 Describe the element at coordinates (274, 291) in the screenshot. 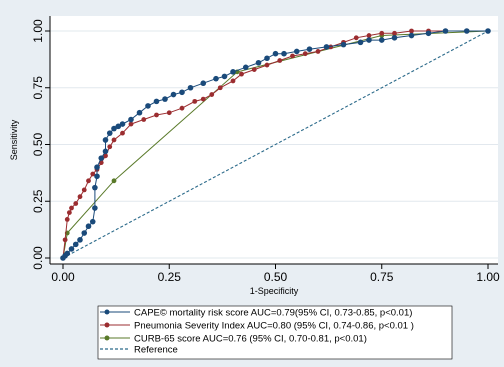

I see `x-axis-title: 1-Specificity` at that location.